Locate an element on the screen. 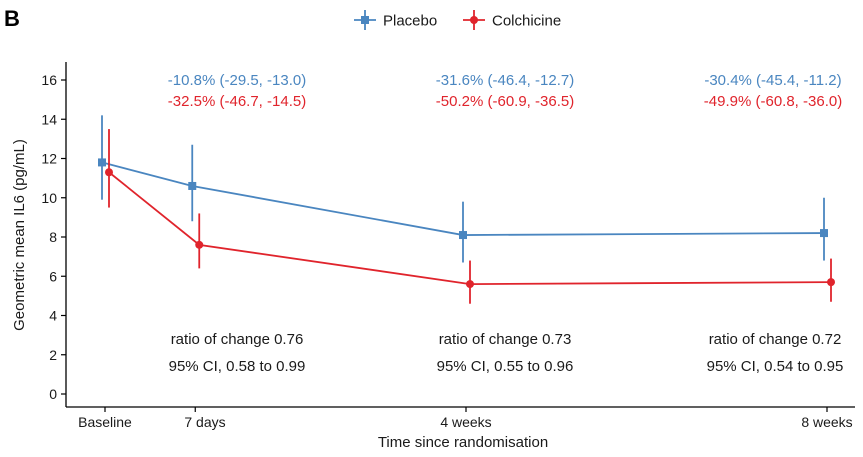  legend-label: Colchicine is located at coordinates (526, 21).